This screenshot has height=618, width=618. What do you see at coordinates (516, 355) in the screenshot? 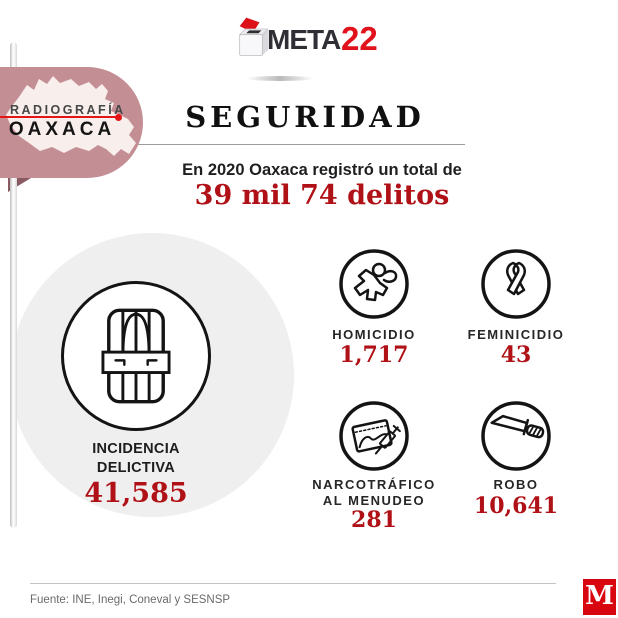
I see `stat-value-feminicidio: 43` at bounding box center [516, 355].